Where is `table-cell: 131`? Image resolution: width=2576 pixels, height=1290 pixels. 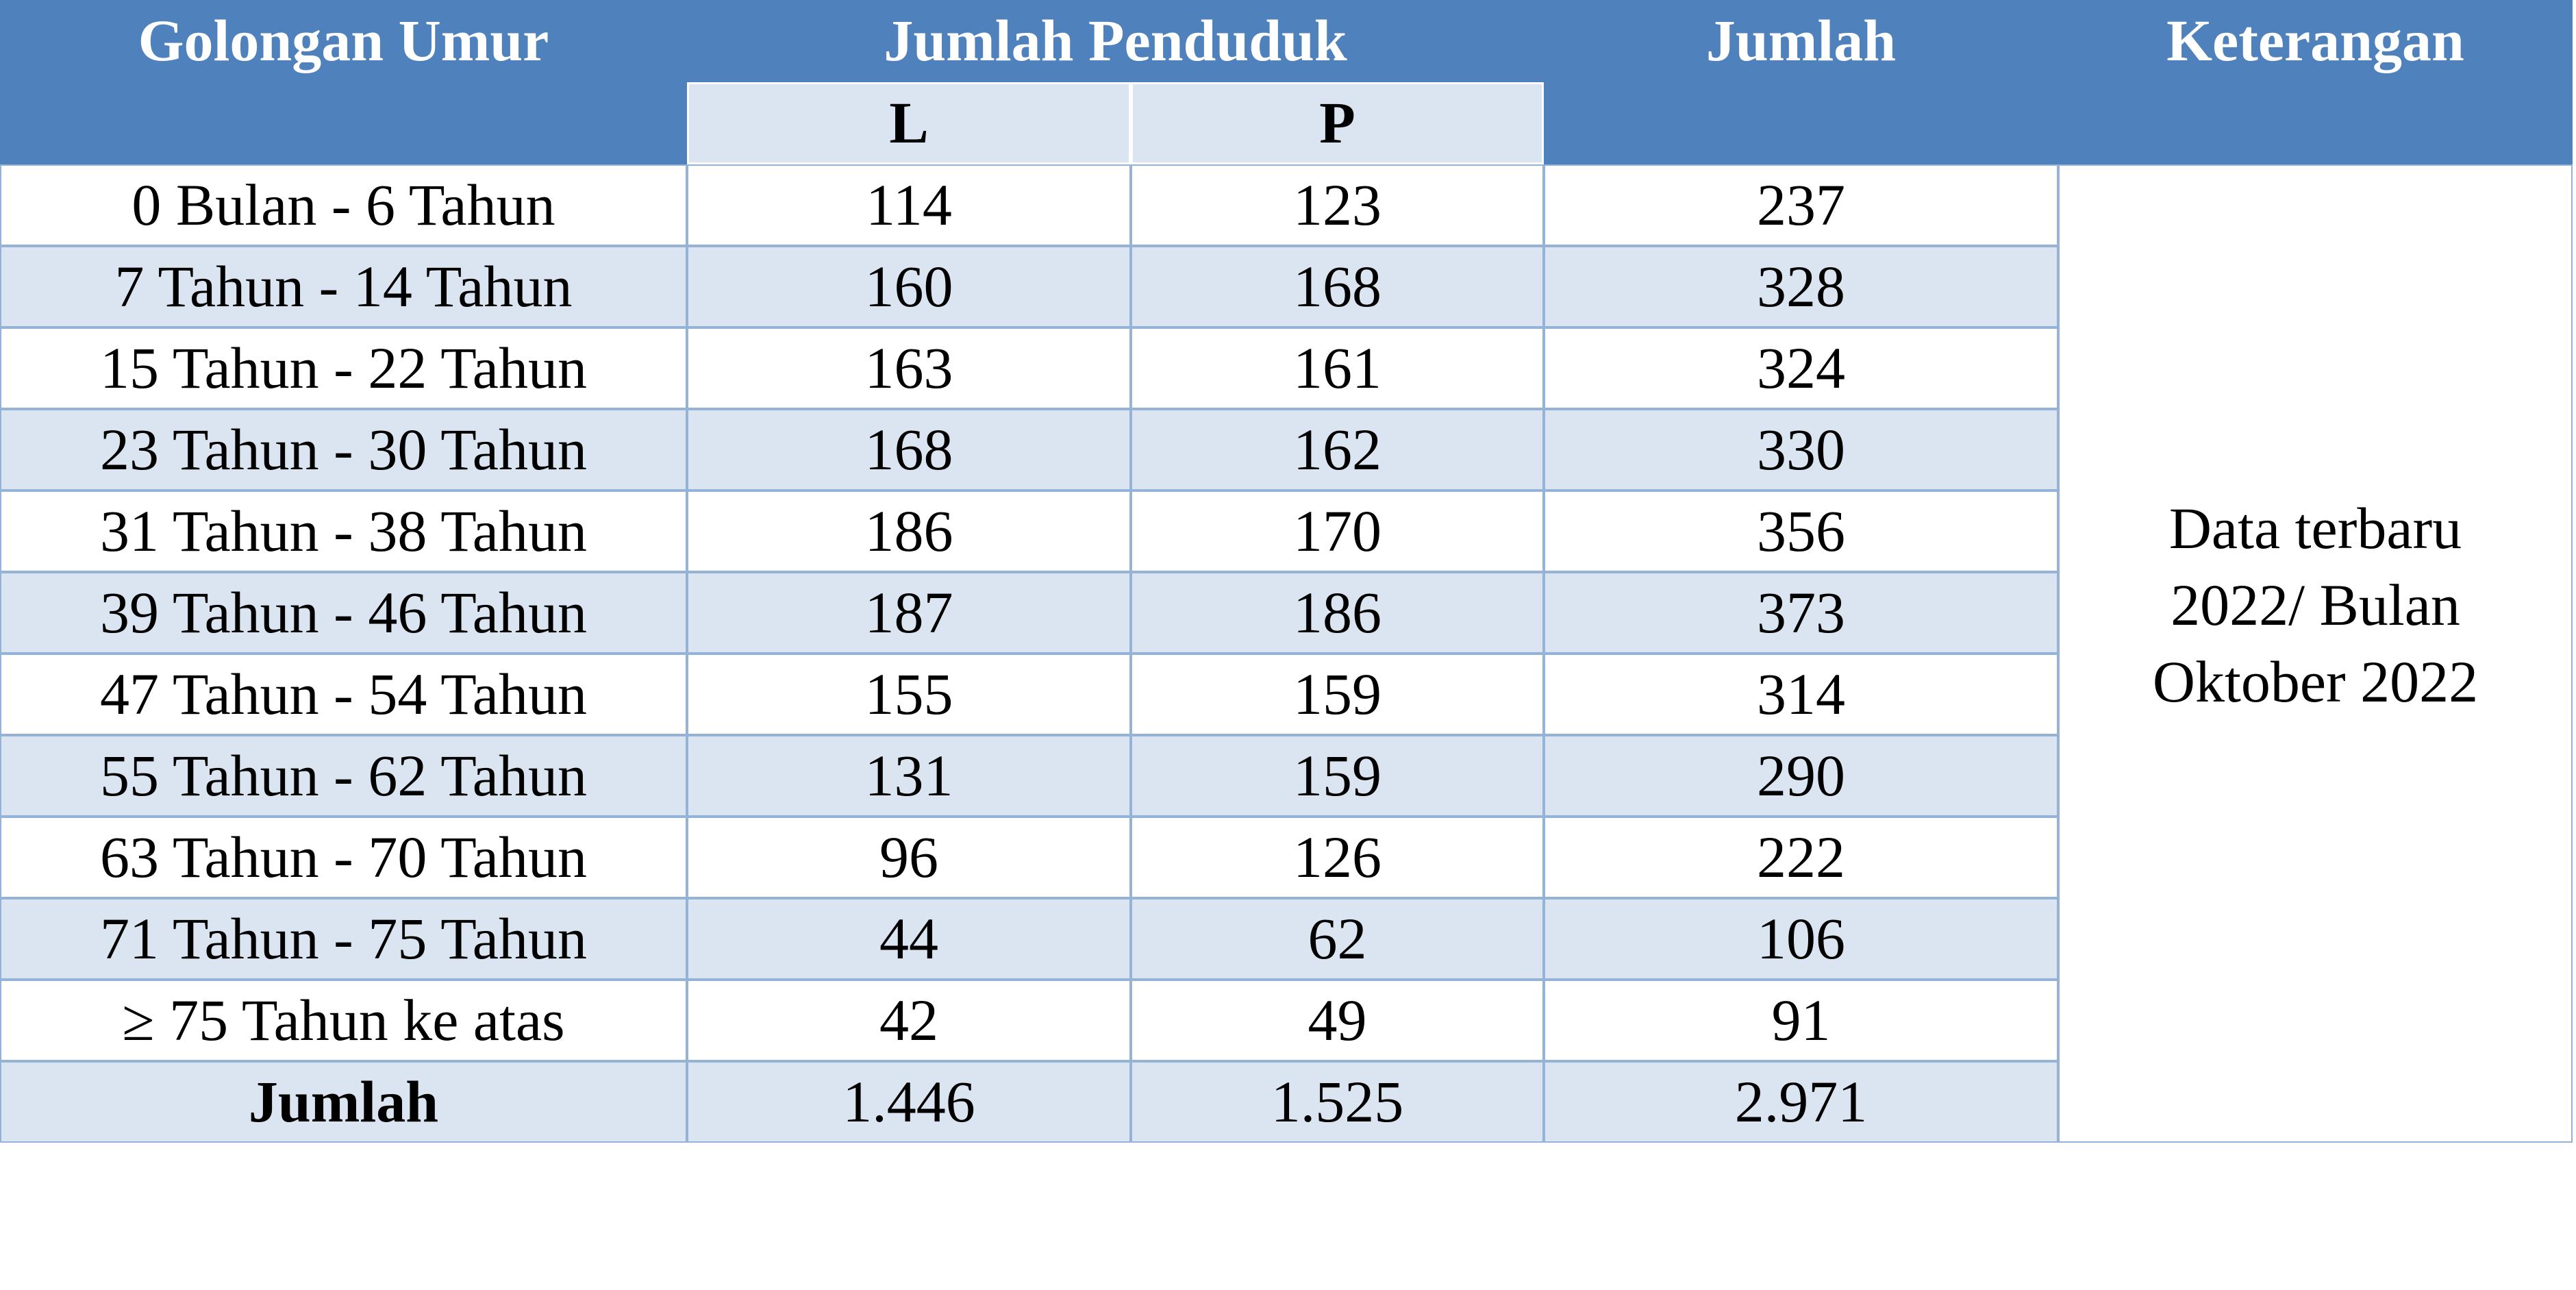
table-cell: 131 is located at coordinates (909, 776).